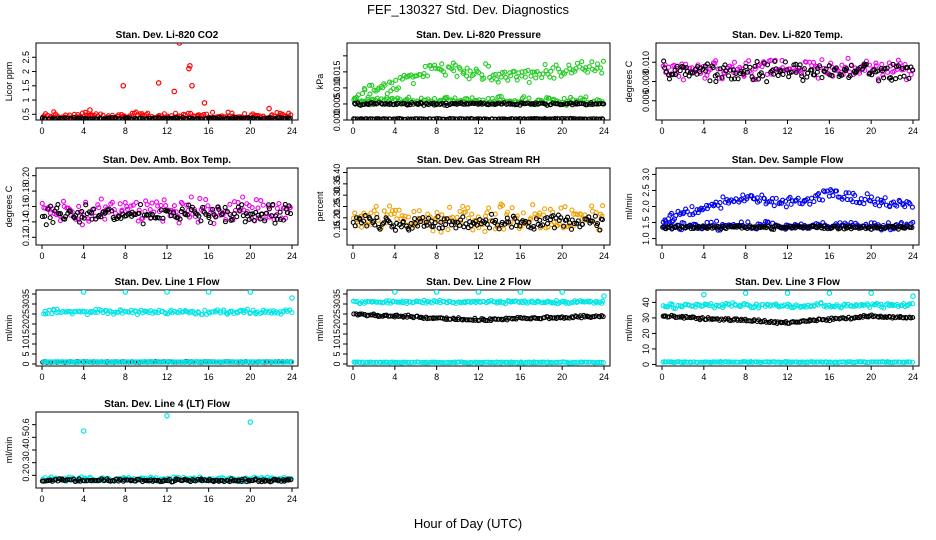  Describe the element at coordinates (26, 334) in the screenshot. I see `y-tick-label: 15` at that location.